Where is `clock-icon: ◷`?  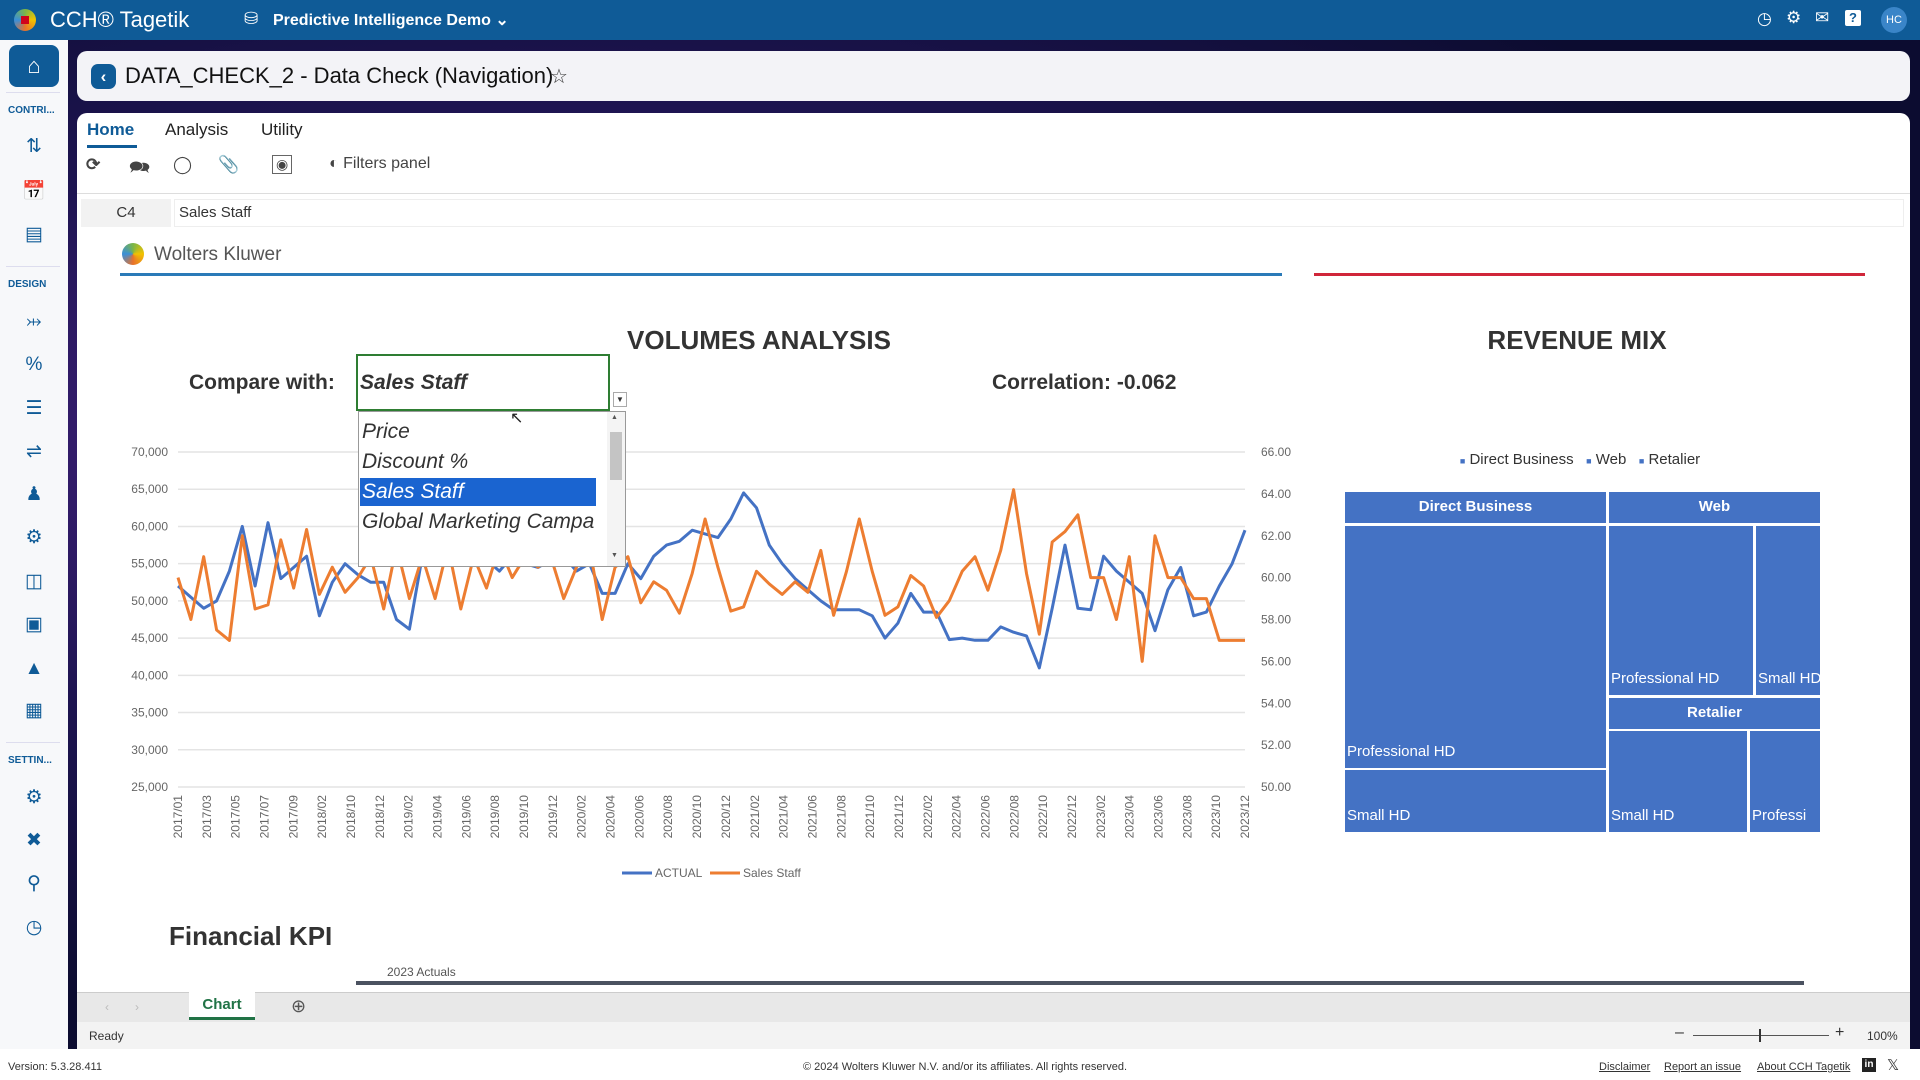 clock-icon: ◷ is located at coordinates (1764, 18).